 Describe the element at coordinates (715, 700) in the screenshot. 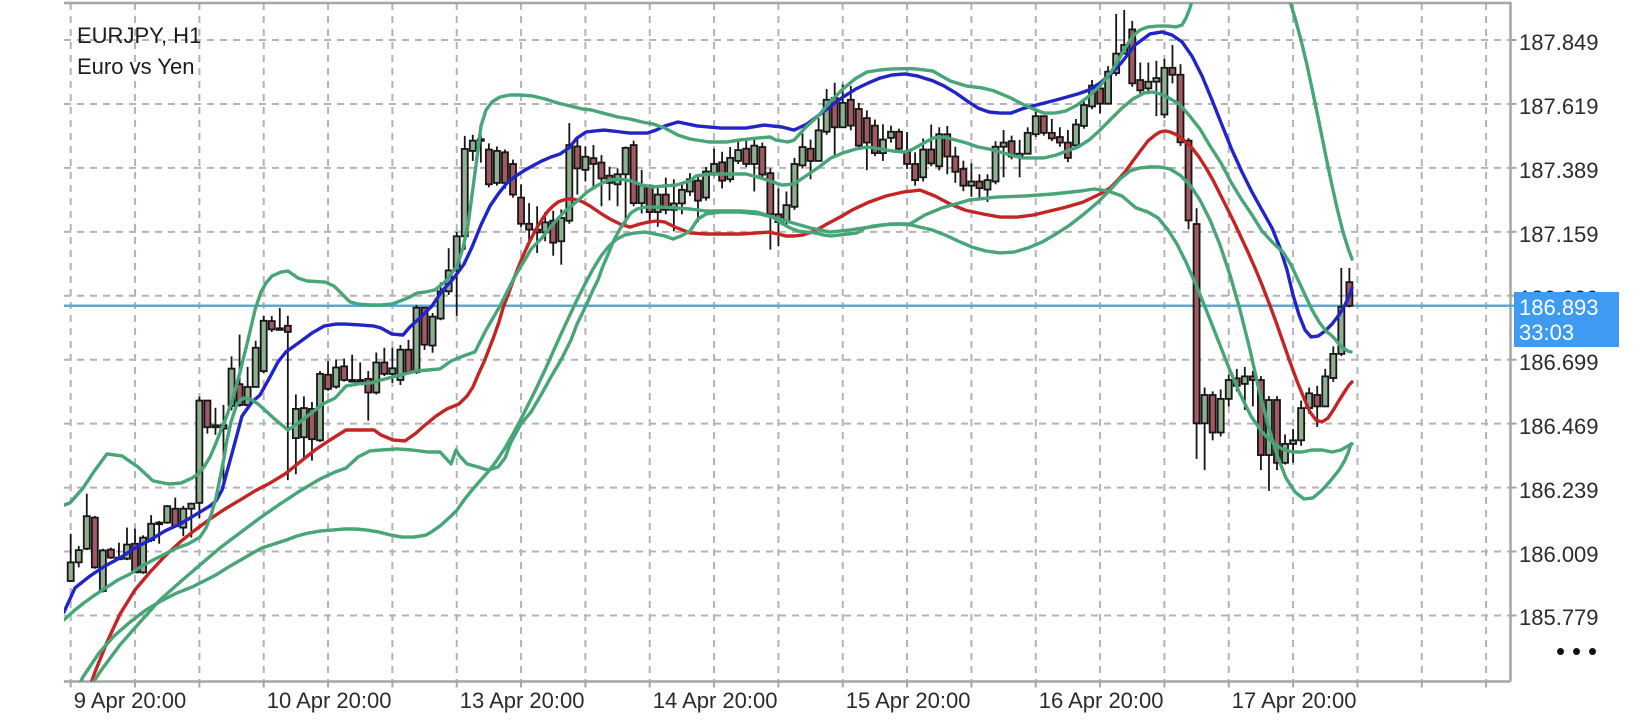

I see `time-axis-label: 14 Apr 20:00` at that location.